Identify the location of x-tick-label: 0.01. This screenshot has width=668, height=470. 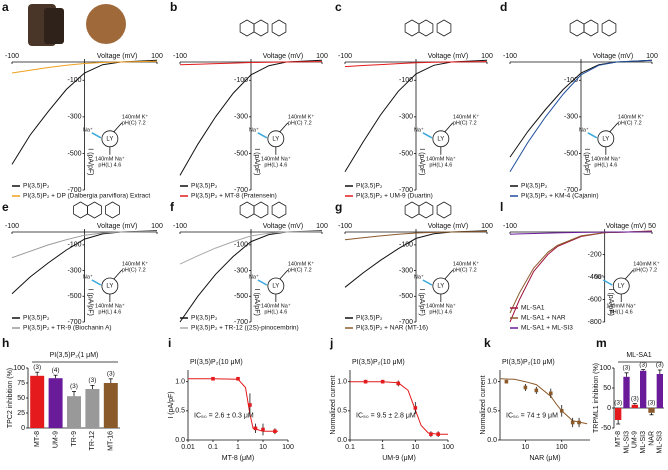
(188, 447).